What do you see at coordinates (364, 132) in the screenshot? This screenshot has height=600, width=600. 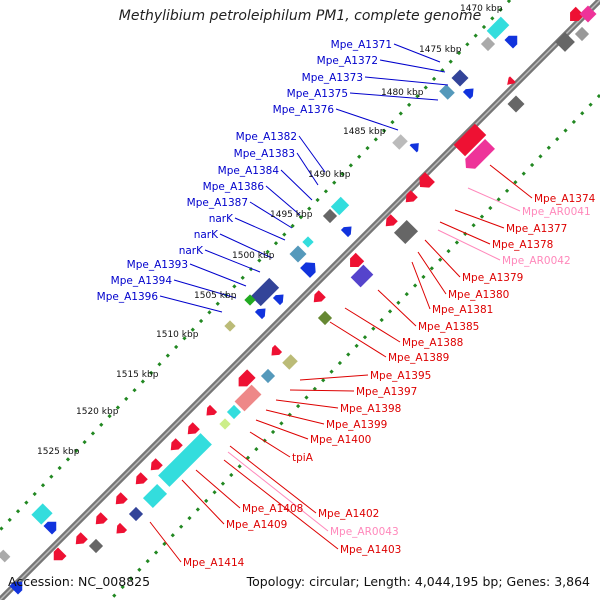 I see `kbp-tick-label: 1485 kbp` at bounding box center [364, 132].